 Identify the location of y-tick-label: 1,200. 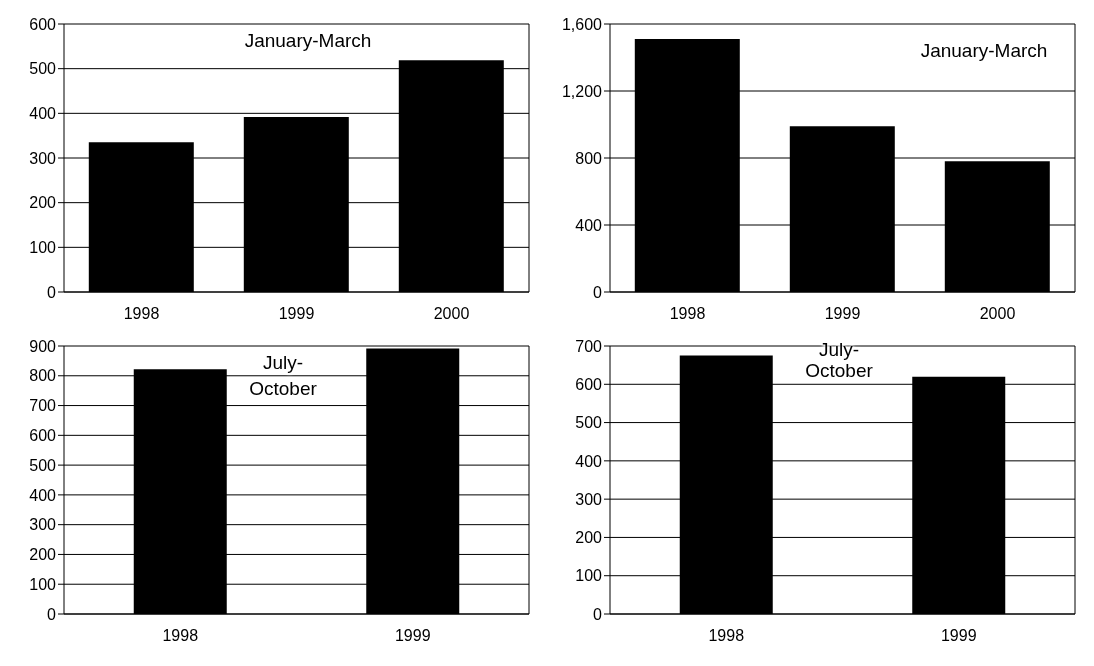
(582, 91).